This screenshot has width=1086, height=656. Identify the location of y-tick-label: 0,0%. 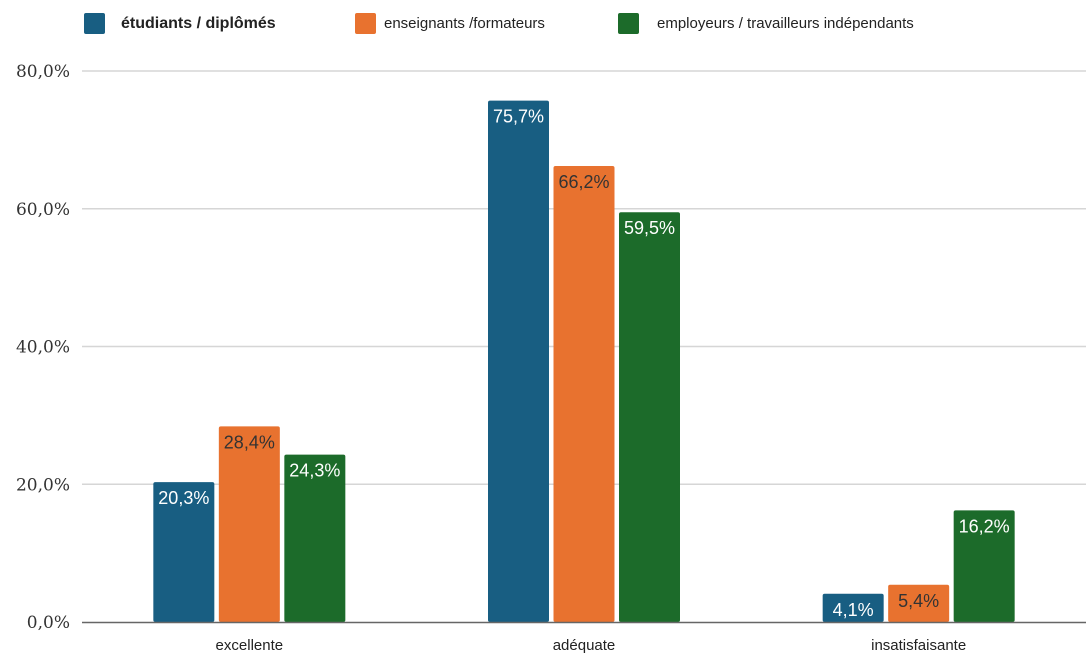
(48, 623).